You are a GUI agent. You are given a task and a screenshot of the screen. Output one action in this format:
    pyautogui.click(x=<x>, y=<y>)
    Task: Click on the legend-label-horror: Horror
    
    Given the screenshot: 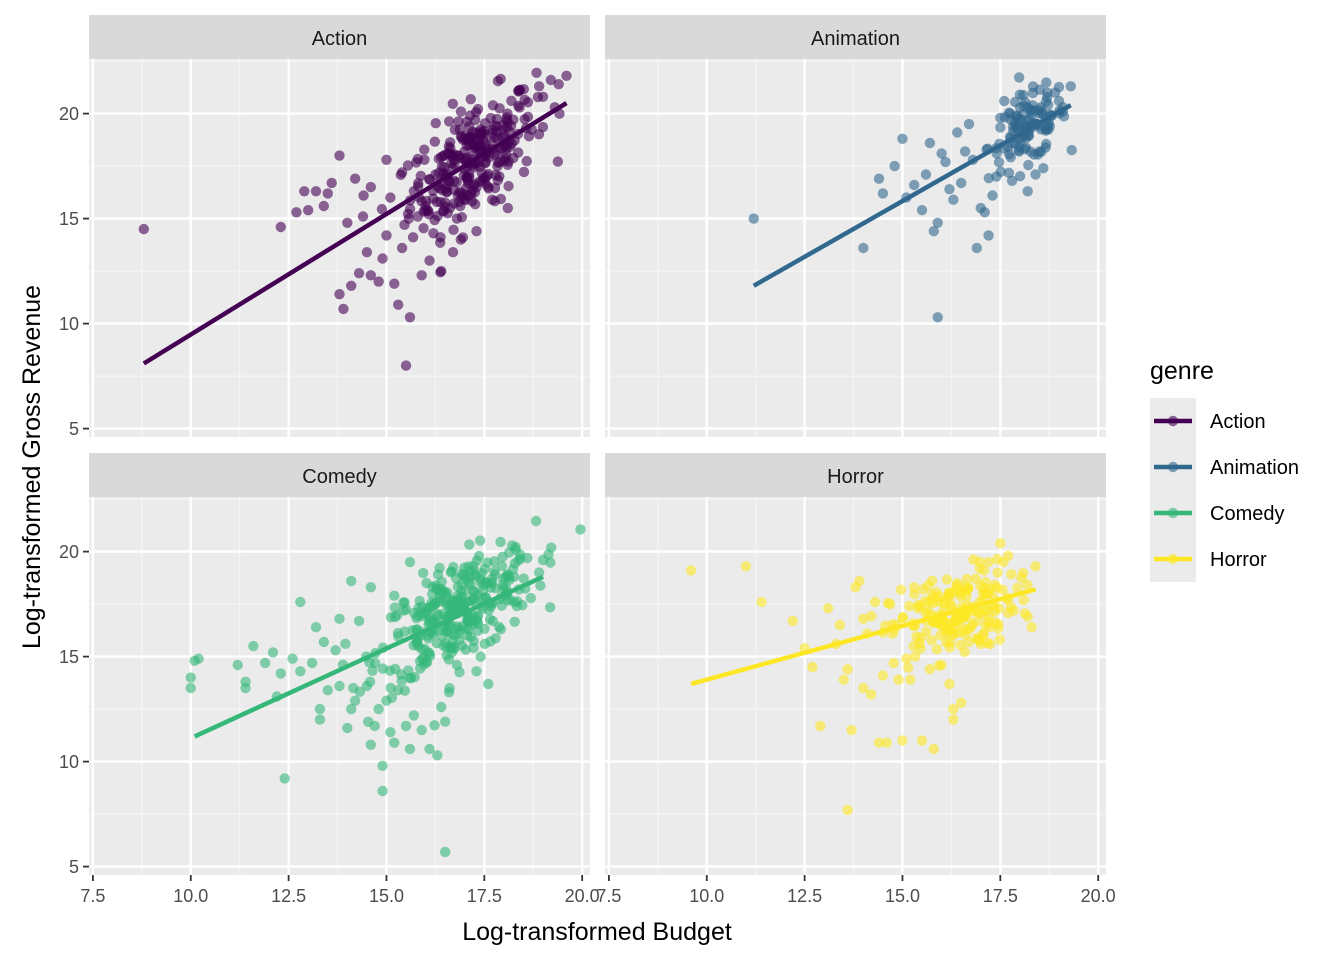 What is the action you would take?
    pyautogui.click(x=1238, y=560)
    